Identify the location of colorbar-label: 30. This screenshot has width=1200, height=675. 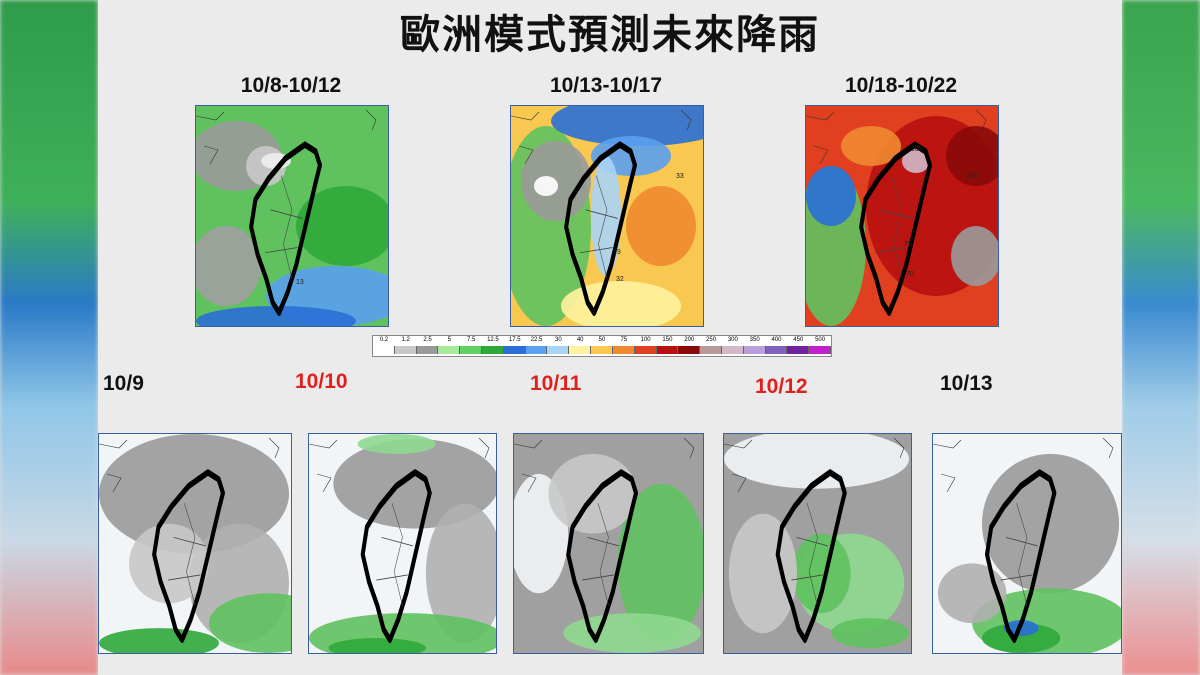
(558, 340).